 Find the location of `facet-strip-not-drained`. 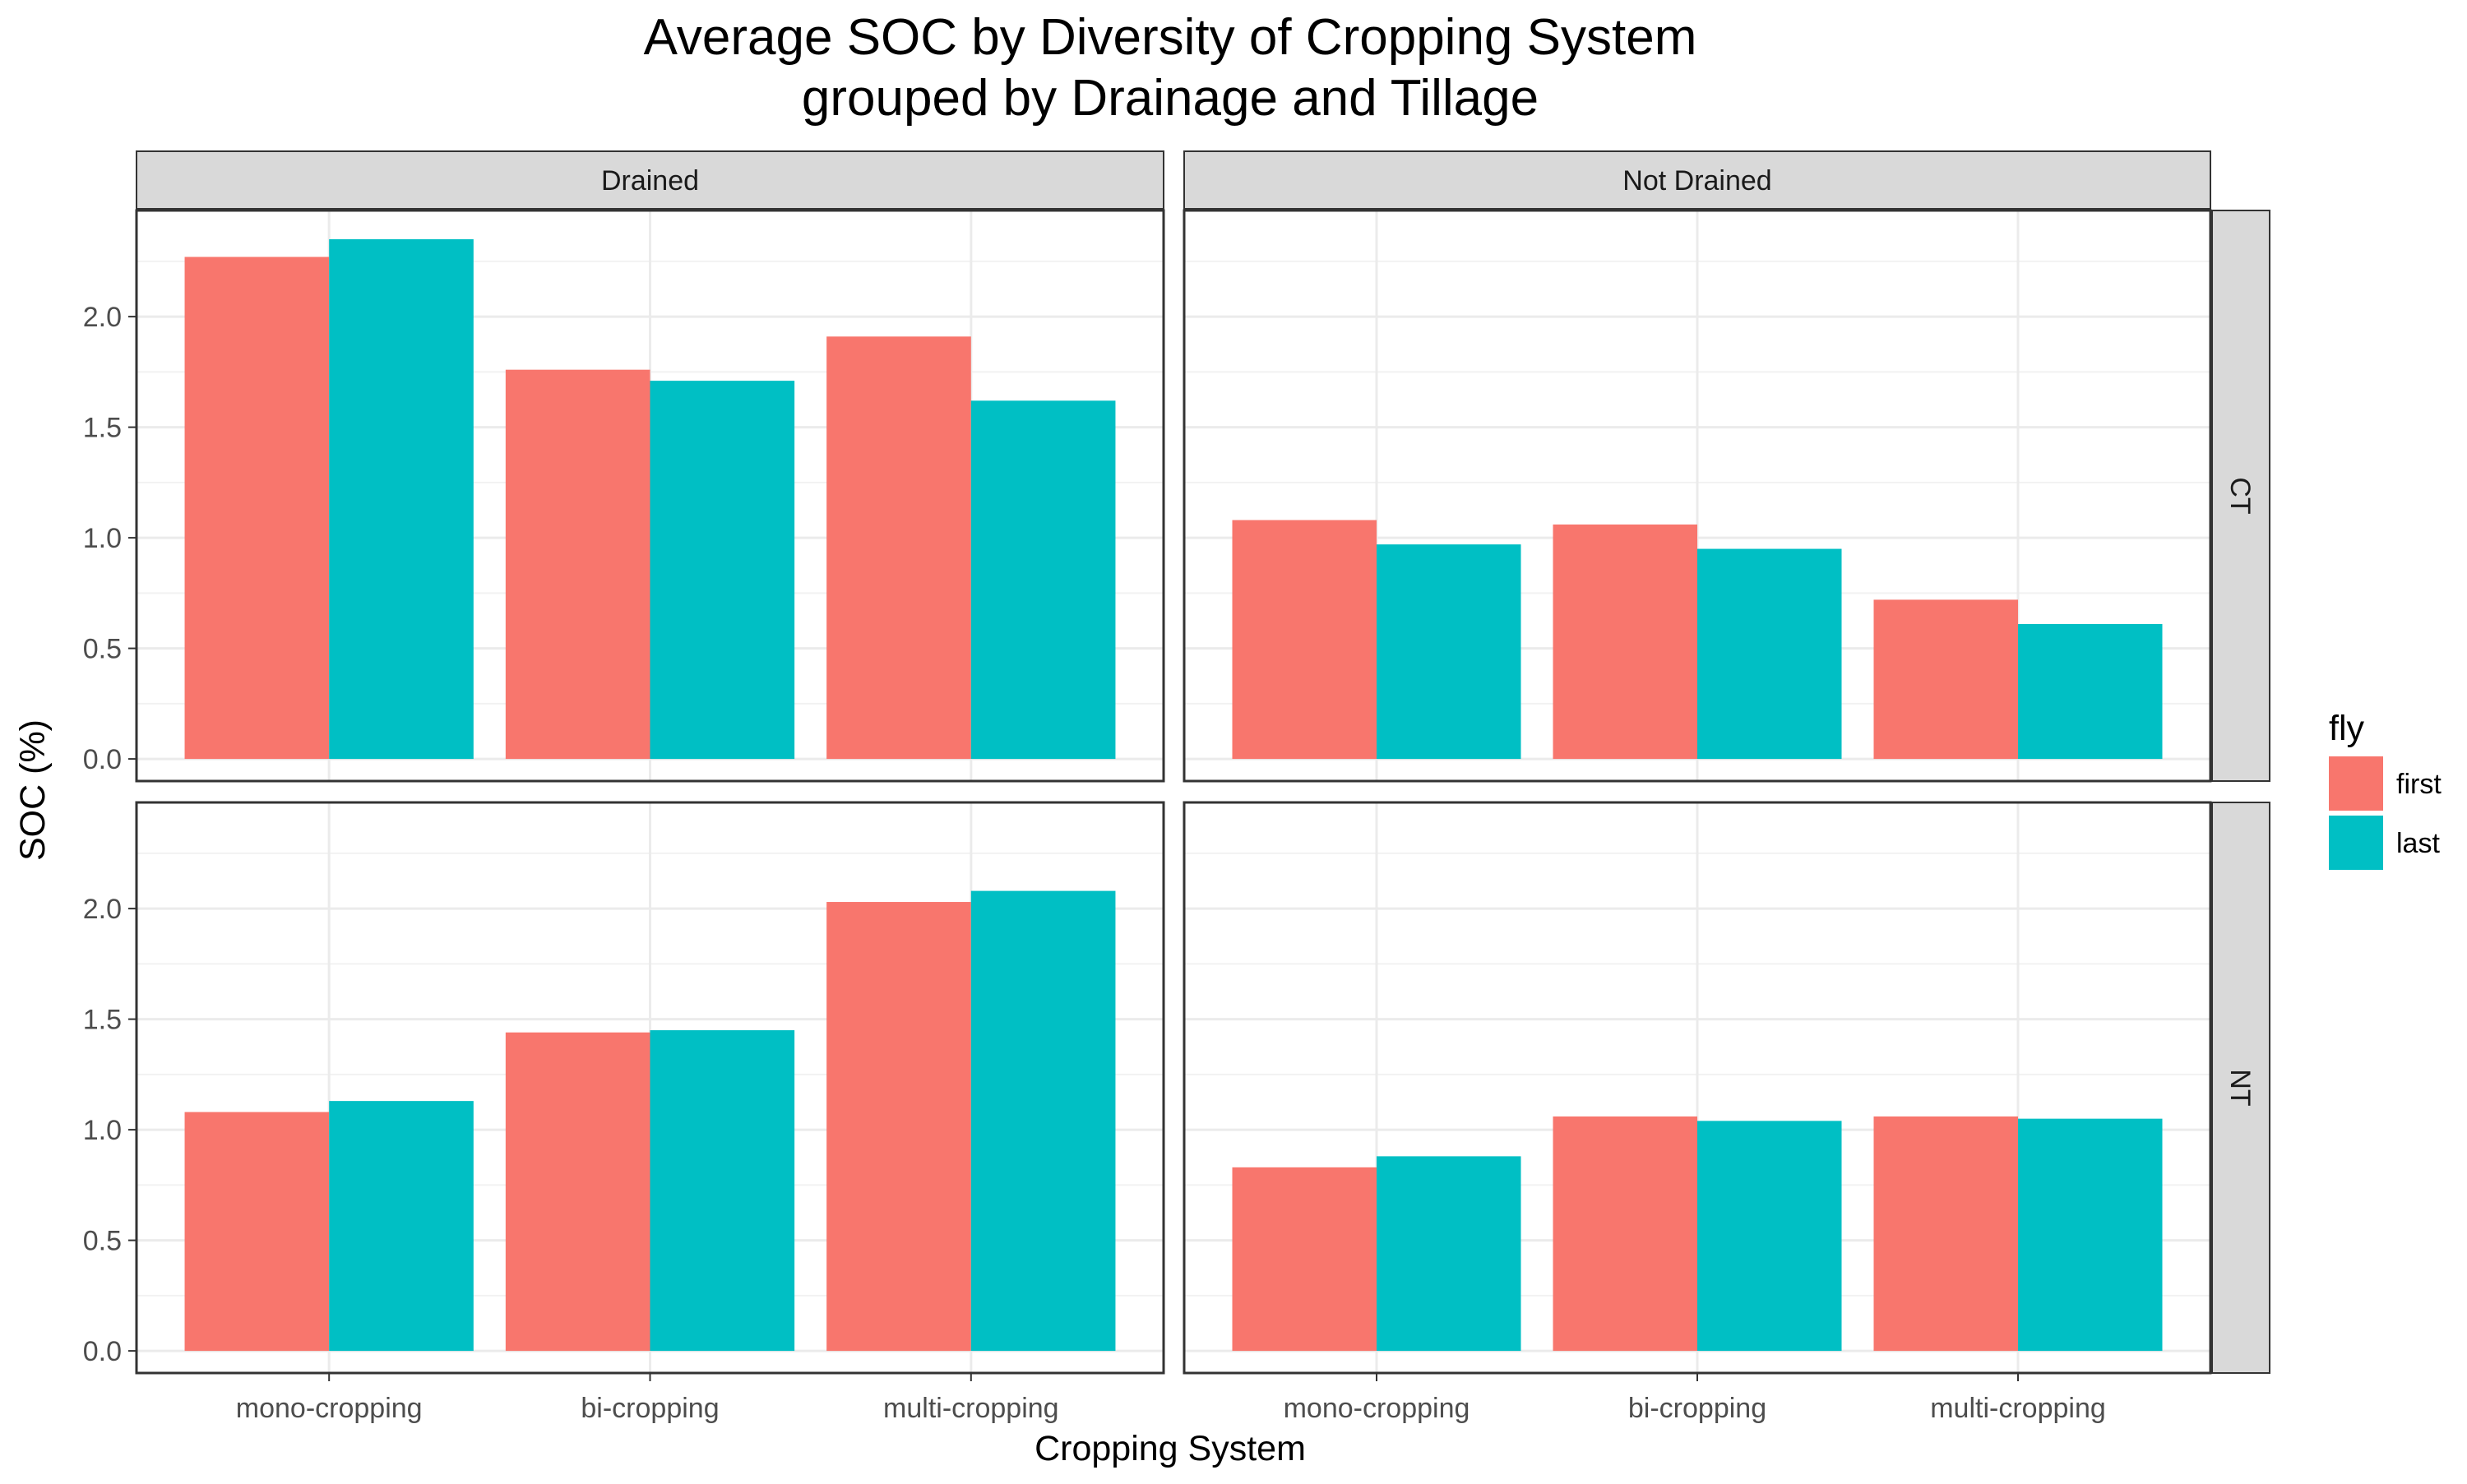

facet-strip-not-drained is located at coordinates (1697, 180).